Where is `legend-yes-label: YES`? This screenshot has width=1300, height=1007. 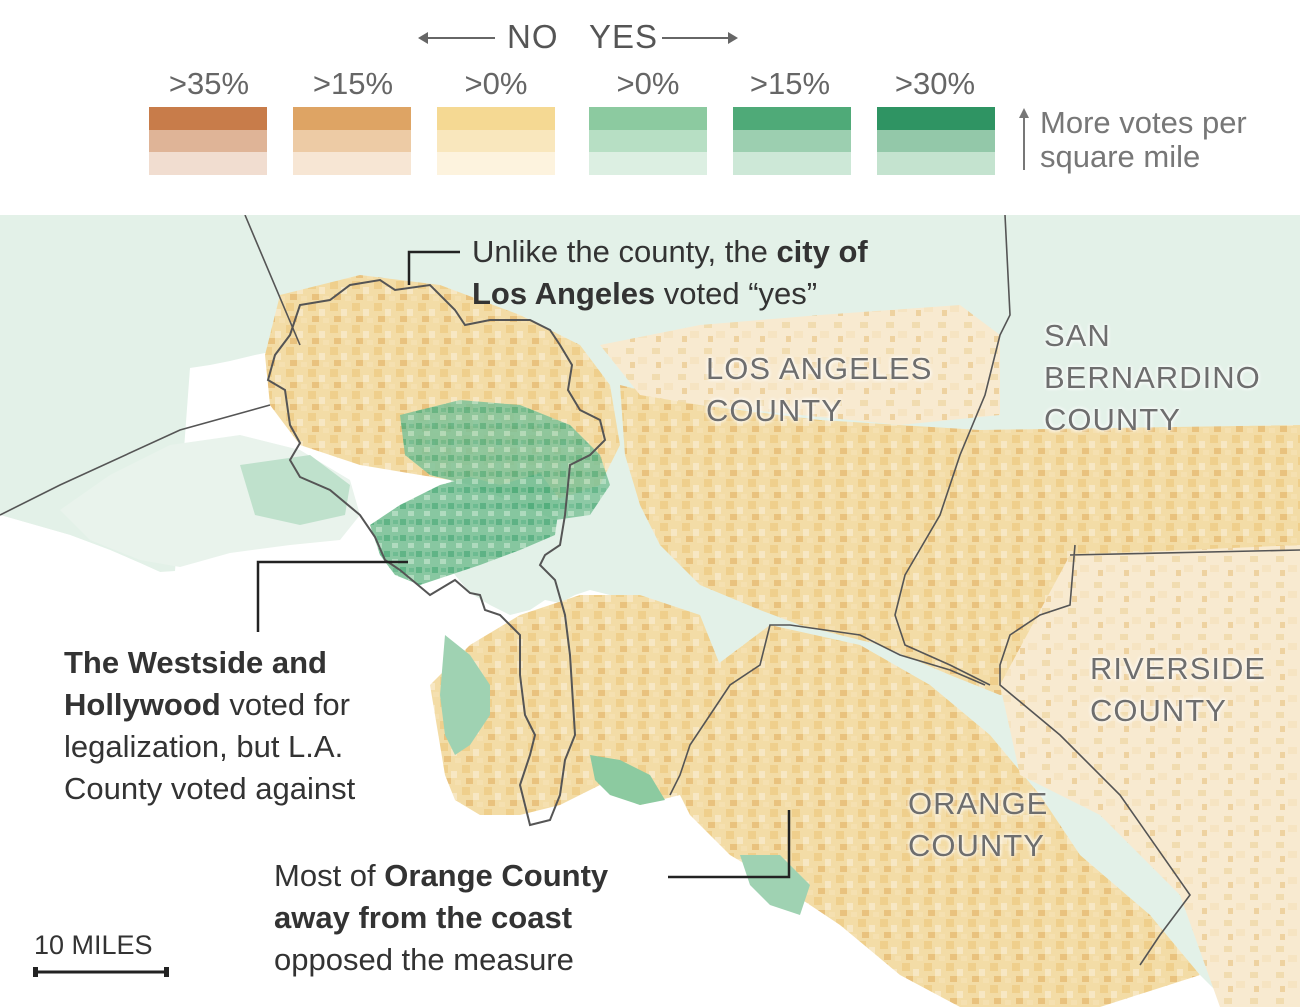 legend-yes-label: YES is located at coordinates (624, 36).